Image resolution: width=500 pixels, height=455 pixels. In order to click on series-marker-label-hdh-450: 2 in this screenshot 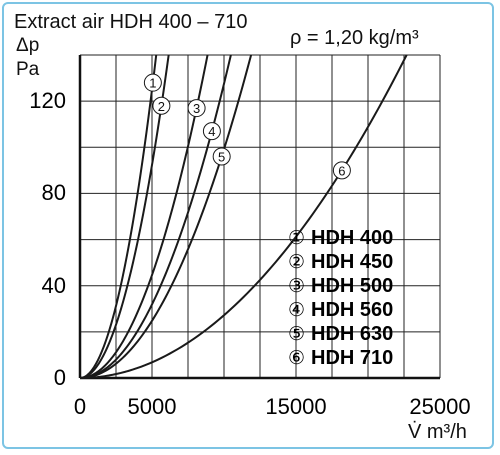, I will do `click(161, 106)`.